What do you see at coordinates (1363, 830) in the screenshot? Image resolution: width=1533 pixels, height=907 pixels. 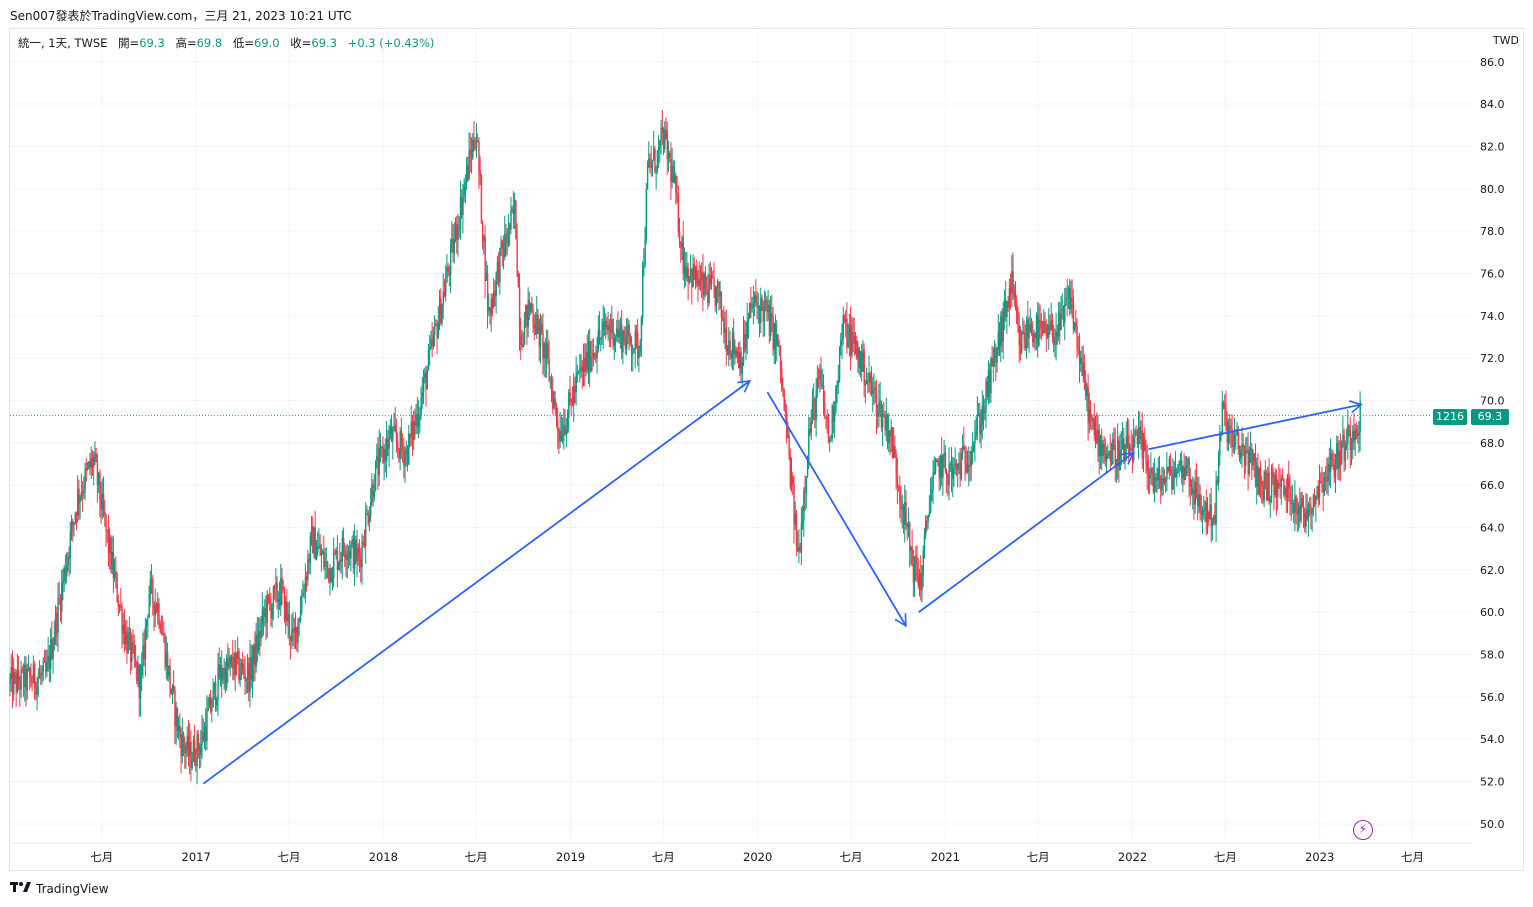 I see `lightning-bolt-icon: ⚡` at bounding box center [1363, 830].